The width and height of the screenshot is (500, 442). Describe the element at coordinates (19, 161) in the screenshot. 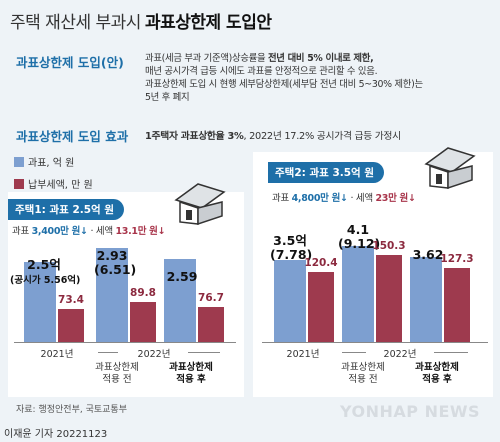

I see `legend-swatch-base` at that location.